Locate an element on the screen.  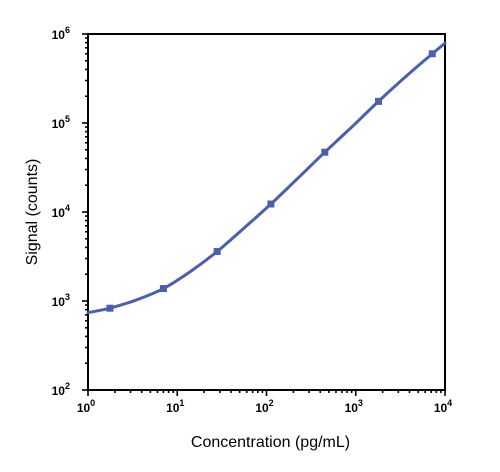
y-tick-label: 10² is located at coordinates (61, 389).